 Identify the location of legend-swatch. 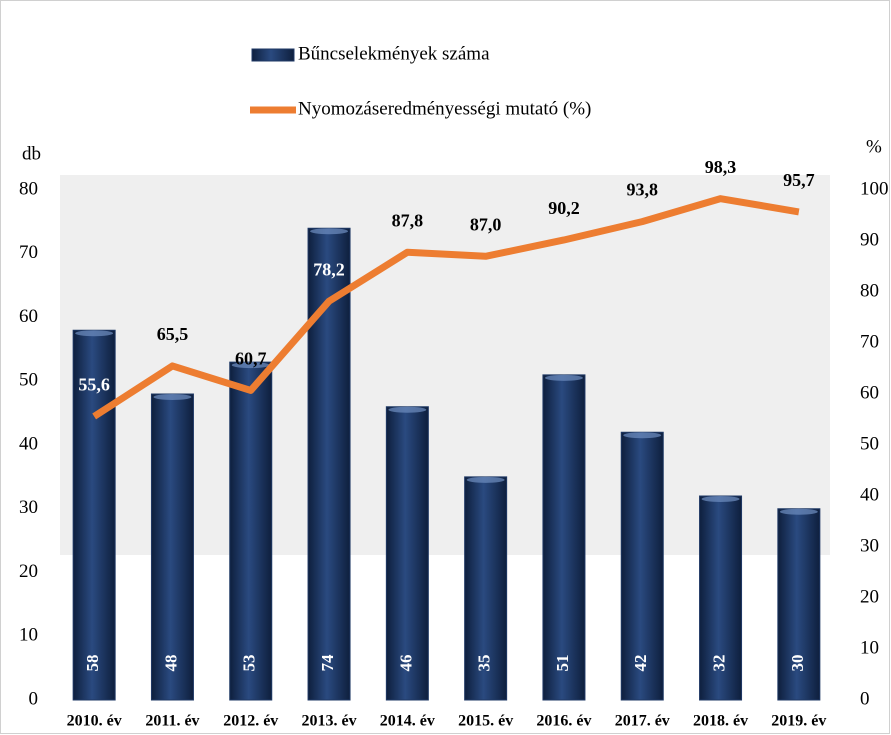
(273, 55).